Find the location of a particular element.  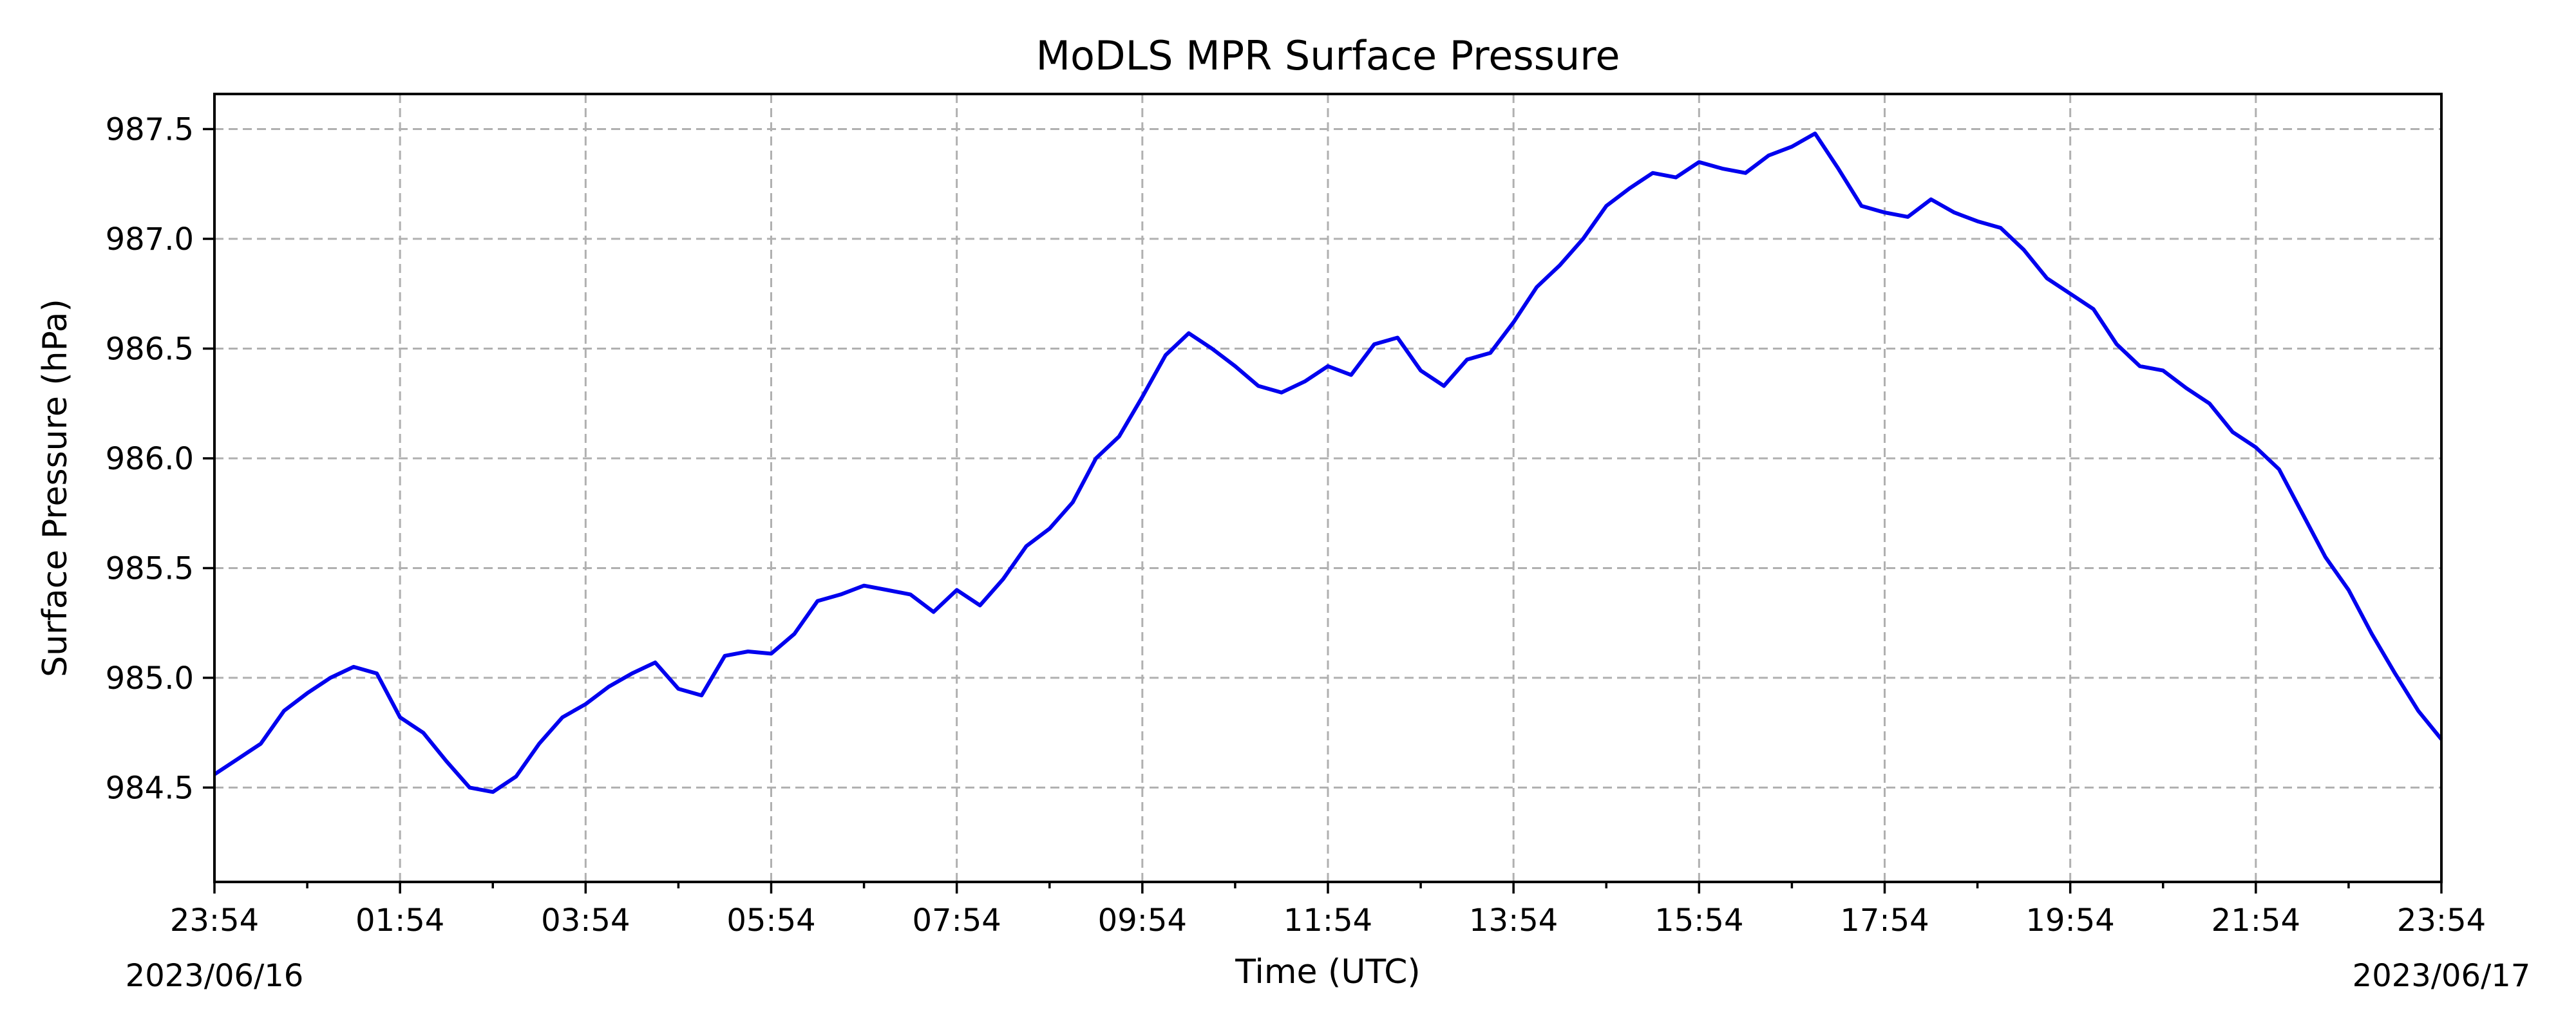

y-tick-label: 985.0 is located at coordinates (150, 678).